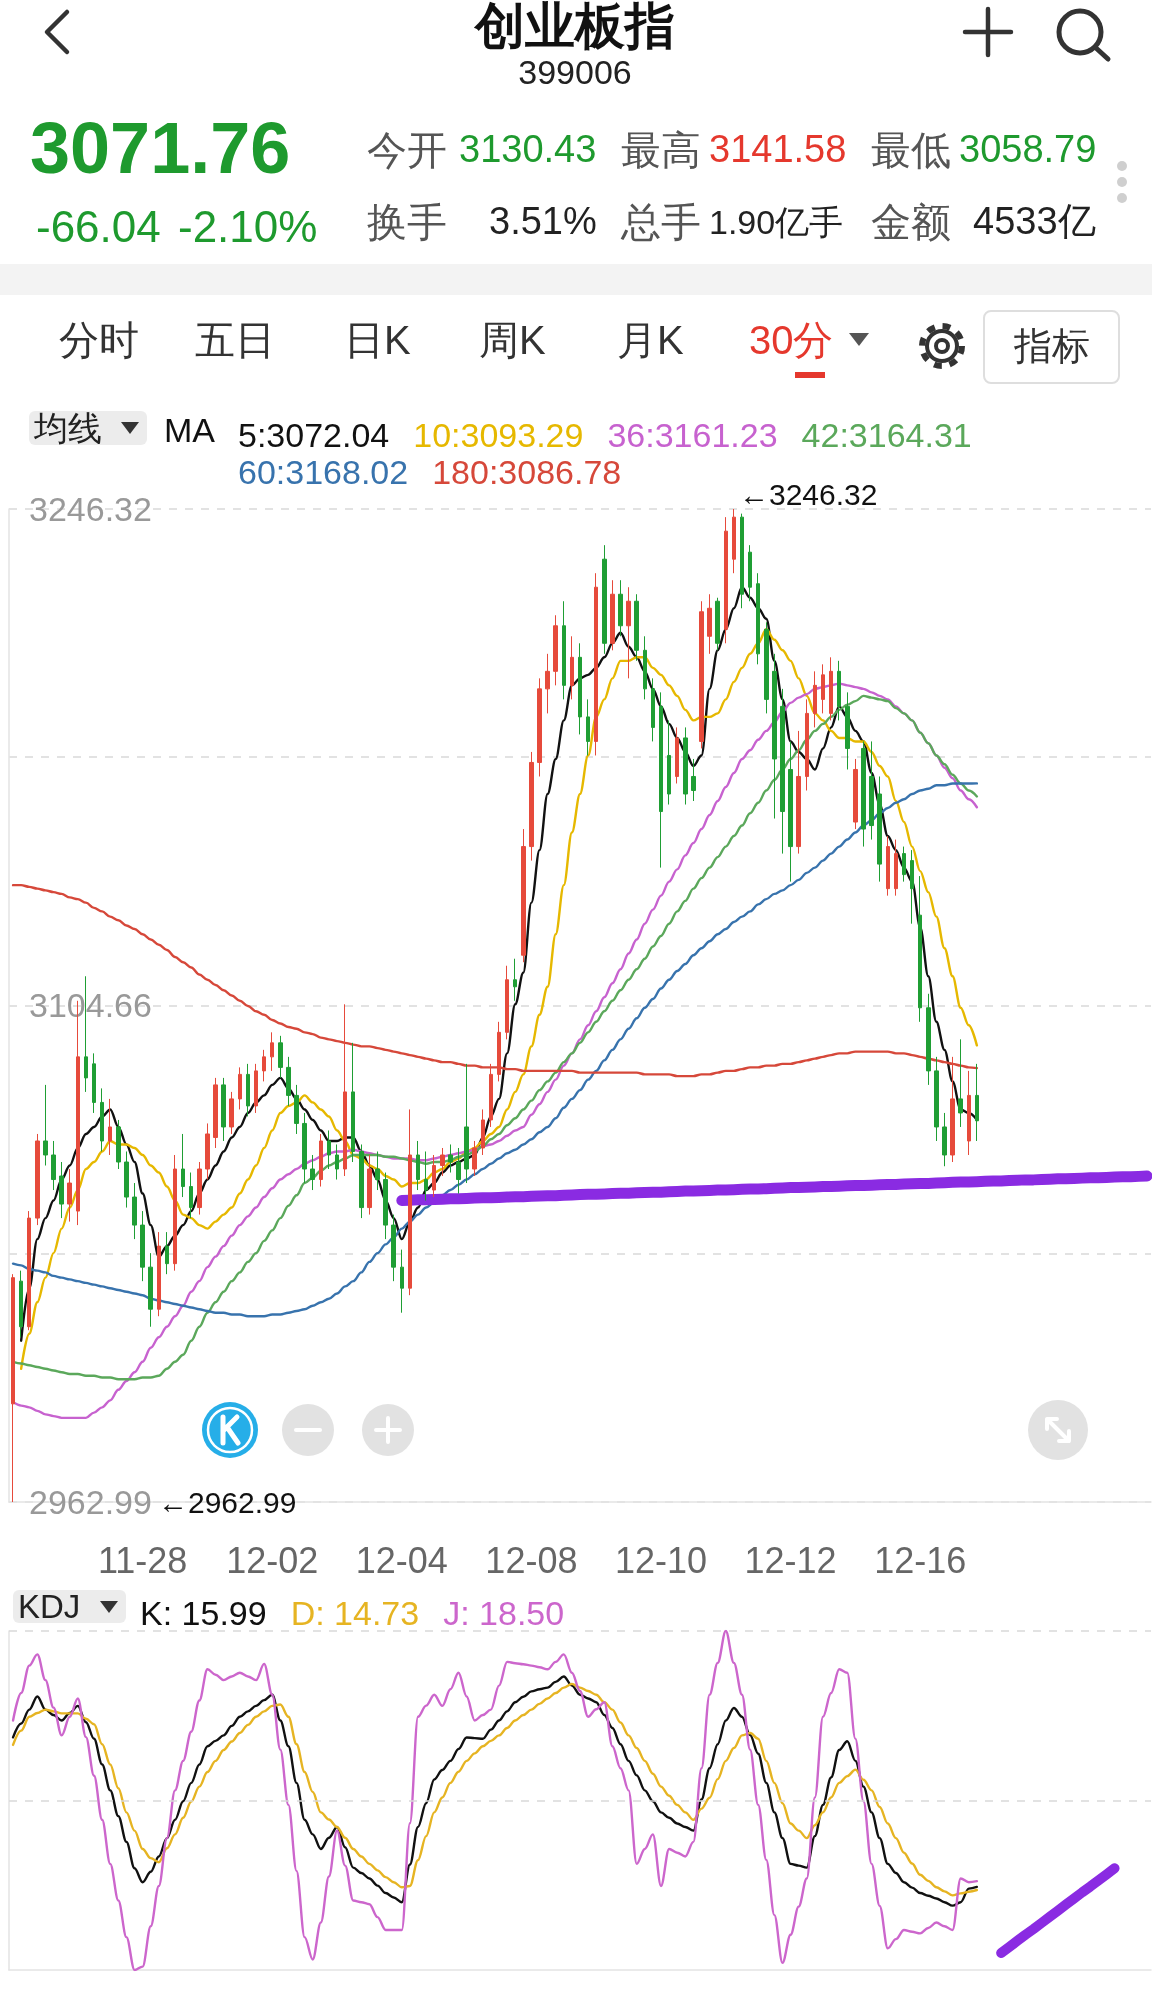 The image size is (1152, 2000). What do you see at coordinates (776, 222) in the screenshot?
I see `text: 1.90亿手` at bounding box center [776, 222].